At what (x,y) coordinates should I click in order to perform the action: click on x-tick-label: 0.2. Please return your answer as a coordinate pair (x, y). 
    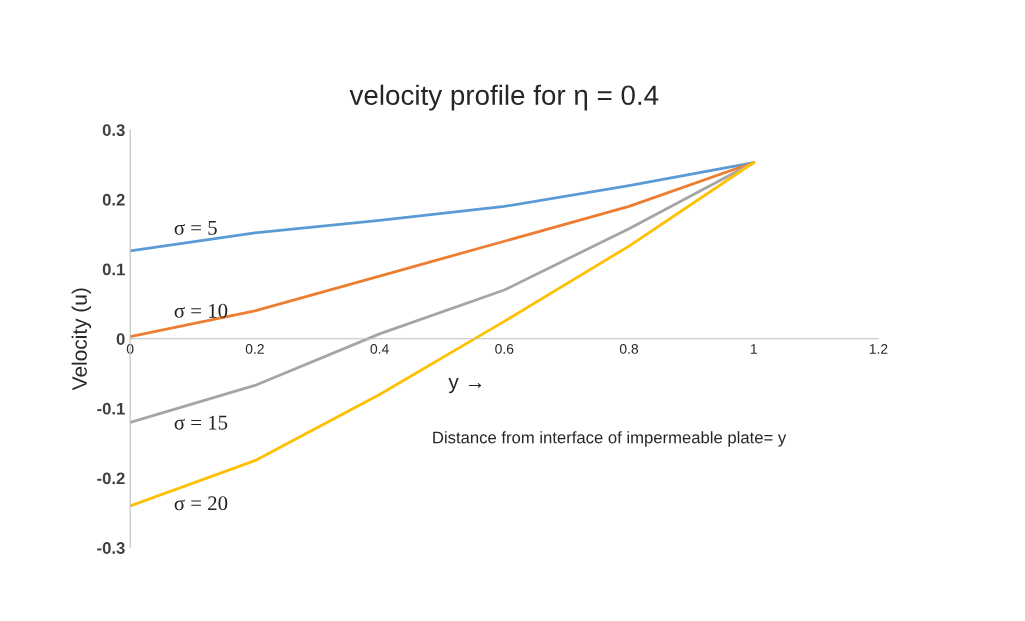
    Looking at the image, I should click on (254, 348).